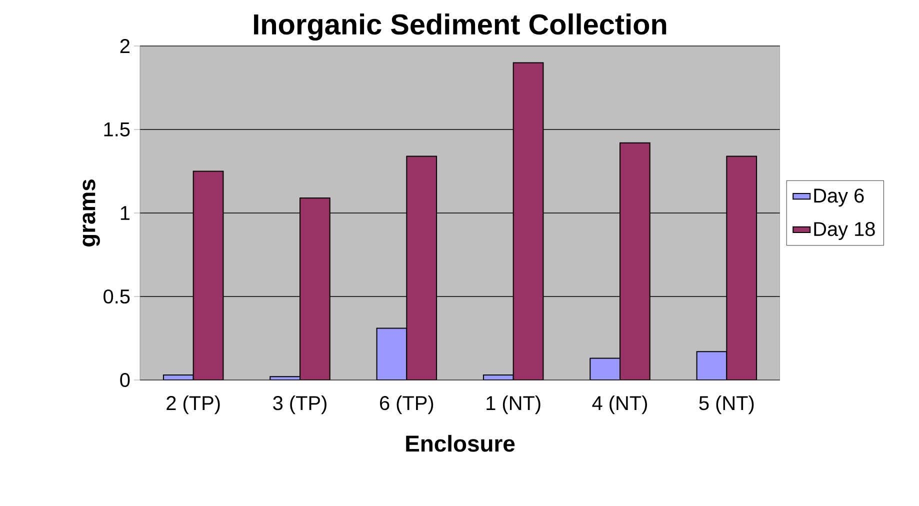 The height and width of the screenshot is (506, 919). Describe the element at coordinates (91, 213) in the screenshot. I see `y-axis-title: grams` at that location.